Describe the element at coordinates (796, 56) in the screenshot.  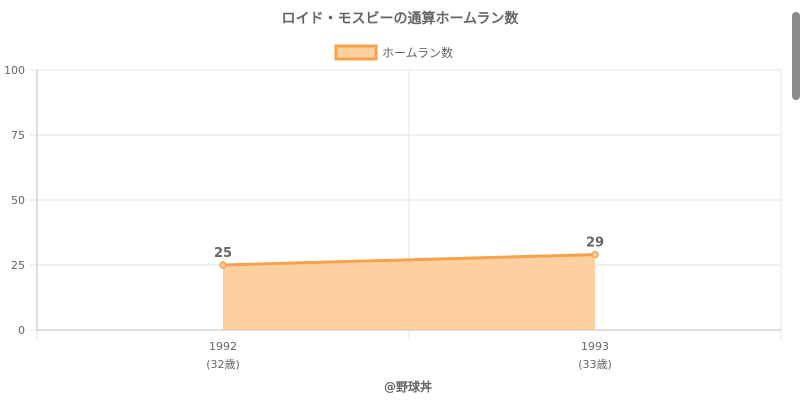
I see `scrollbar` at that location.